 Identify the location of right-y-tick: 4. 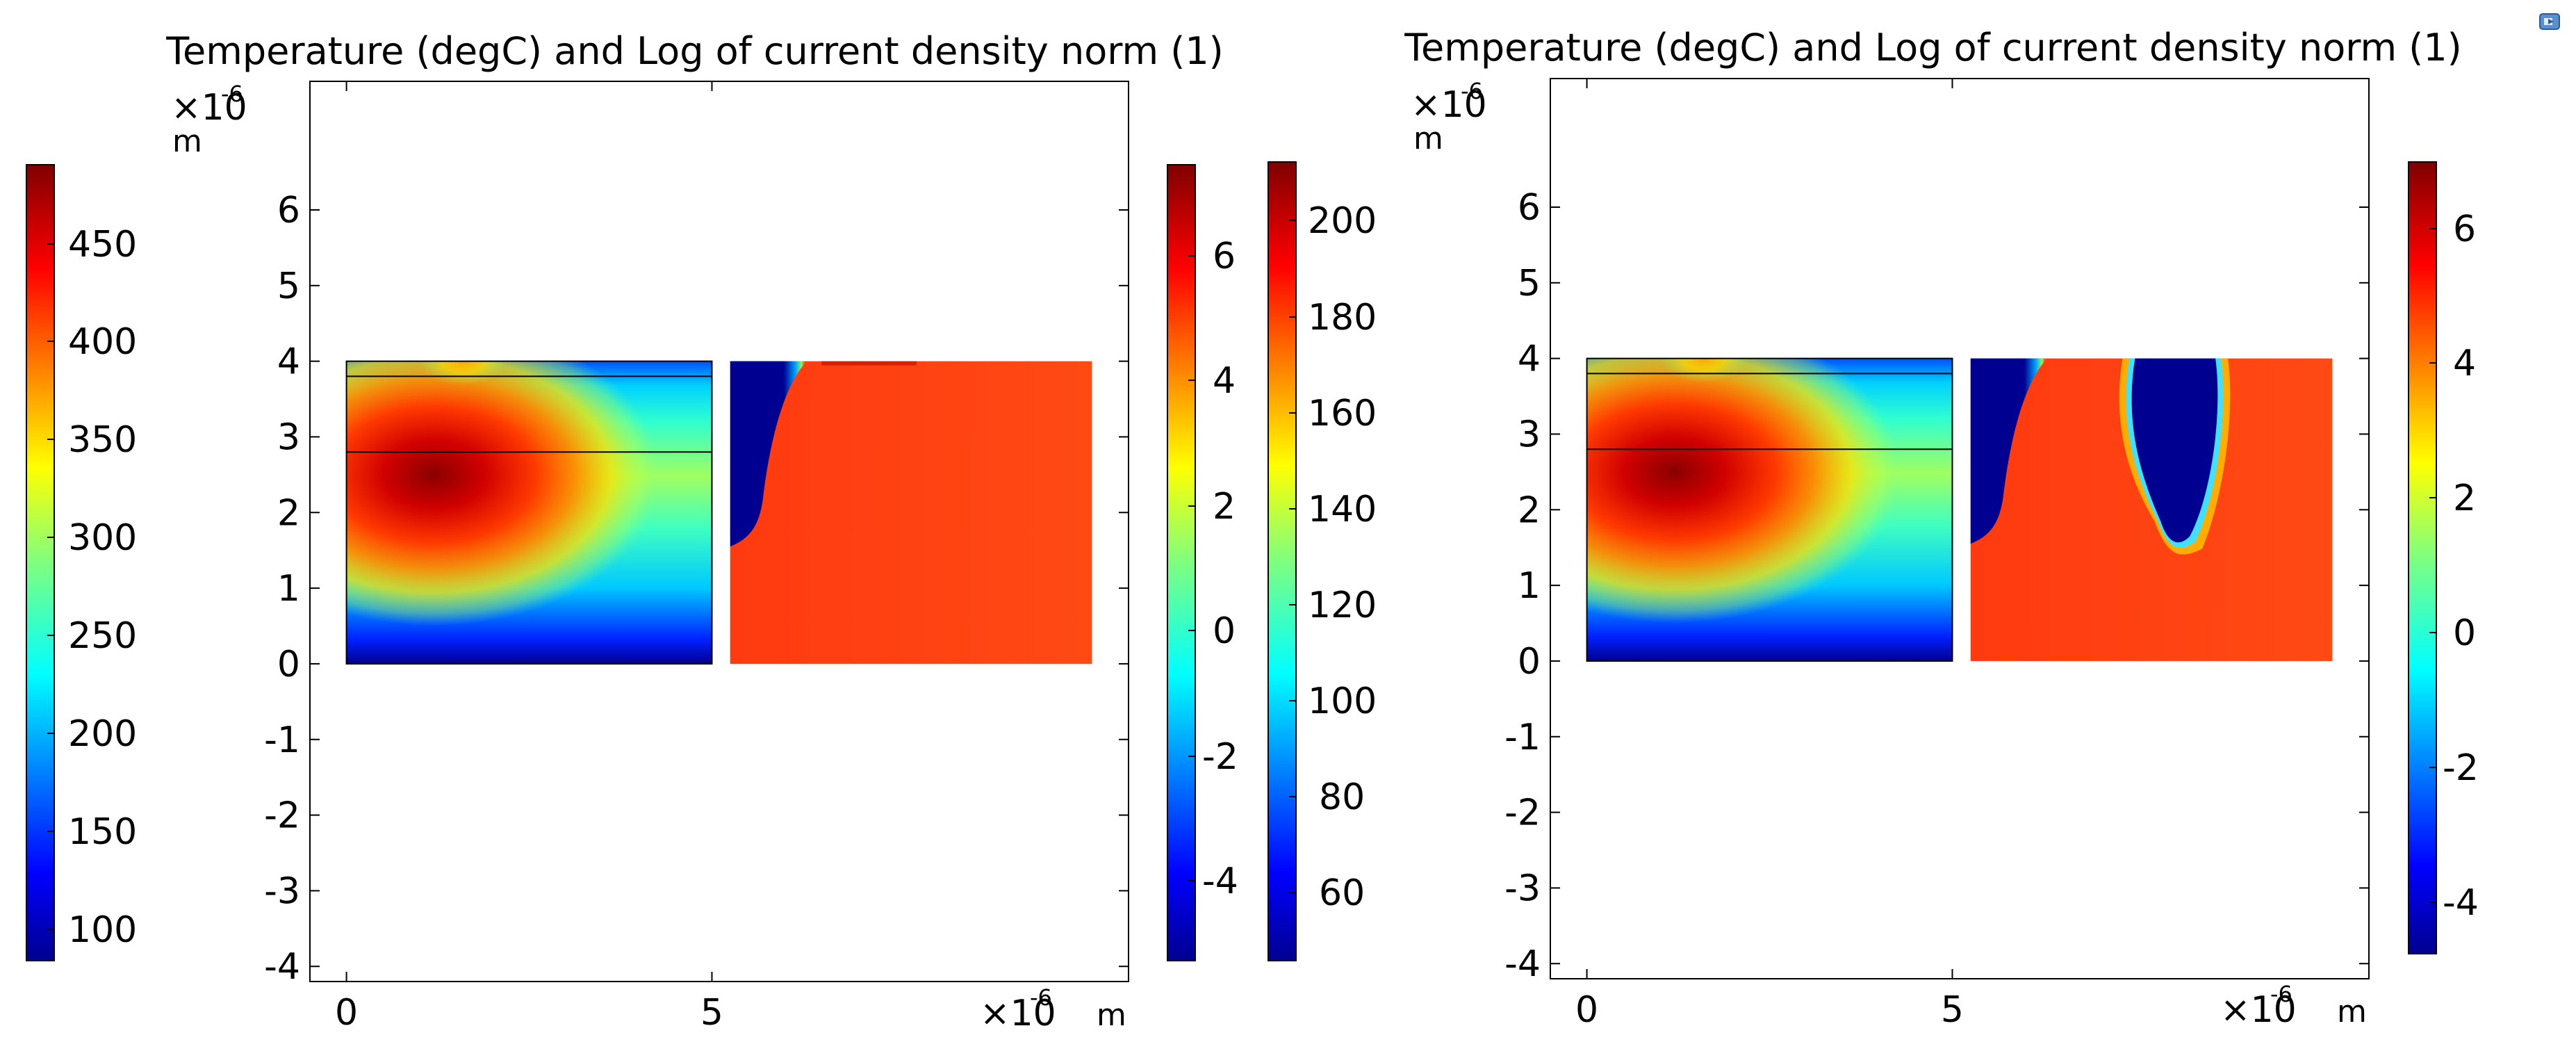
(1529, 359).